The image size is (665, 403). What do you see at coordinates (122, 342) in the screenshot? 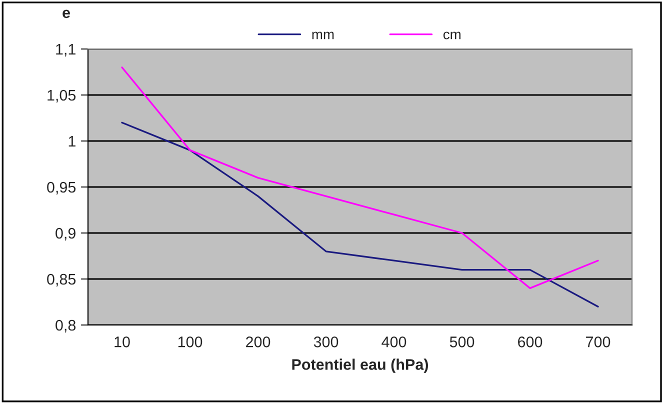
I see `x-tick-label: 10` at bounding box center [122, 342].